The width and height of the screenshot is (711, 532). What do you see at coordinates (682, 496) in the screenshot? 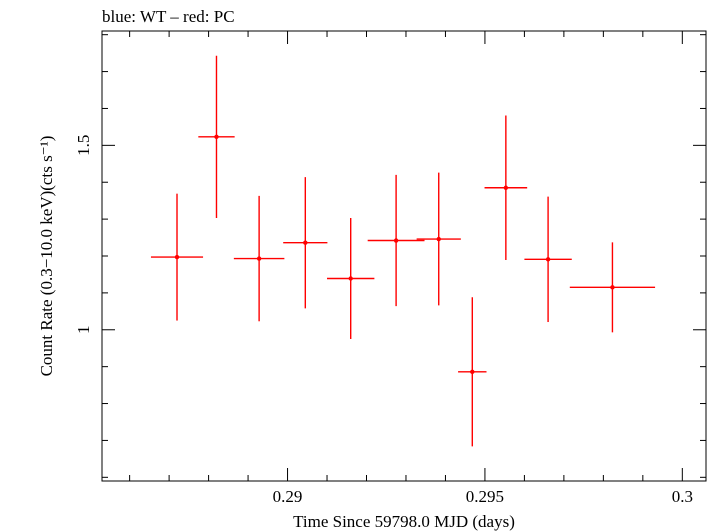
I see `x-tick-label: 0.3` at bounding box center [682, 496].